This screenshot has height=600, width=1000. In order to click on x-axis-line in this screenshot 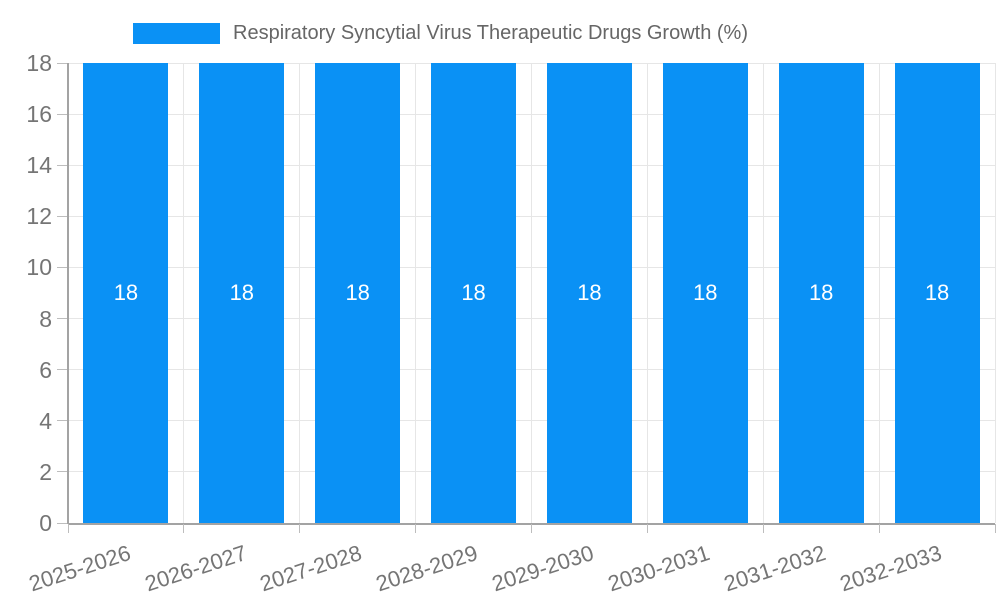, I will do `click(531, 523)`.